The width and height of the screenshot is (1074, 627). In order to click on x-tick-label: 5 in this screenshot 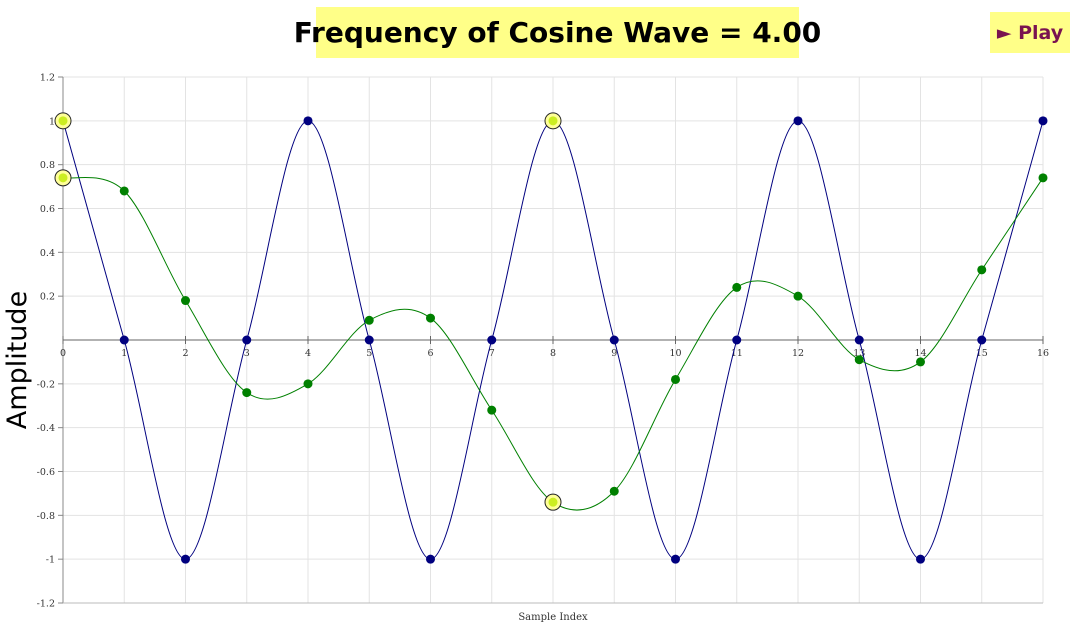, I will do `click(369, 353)`.